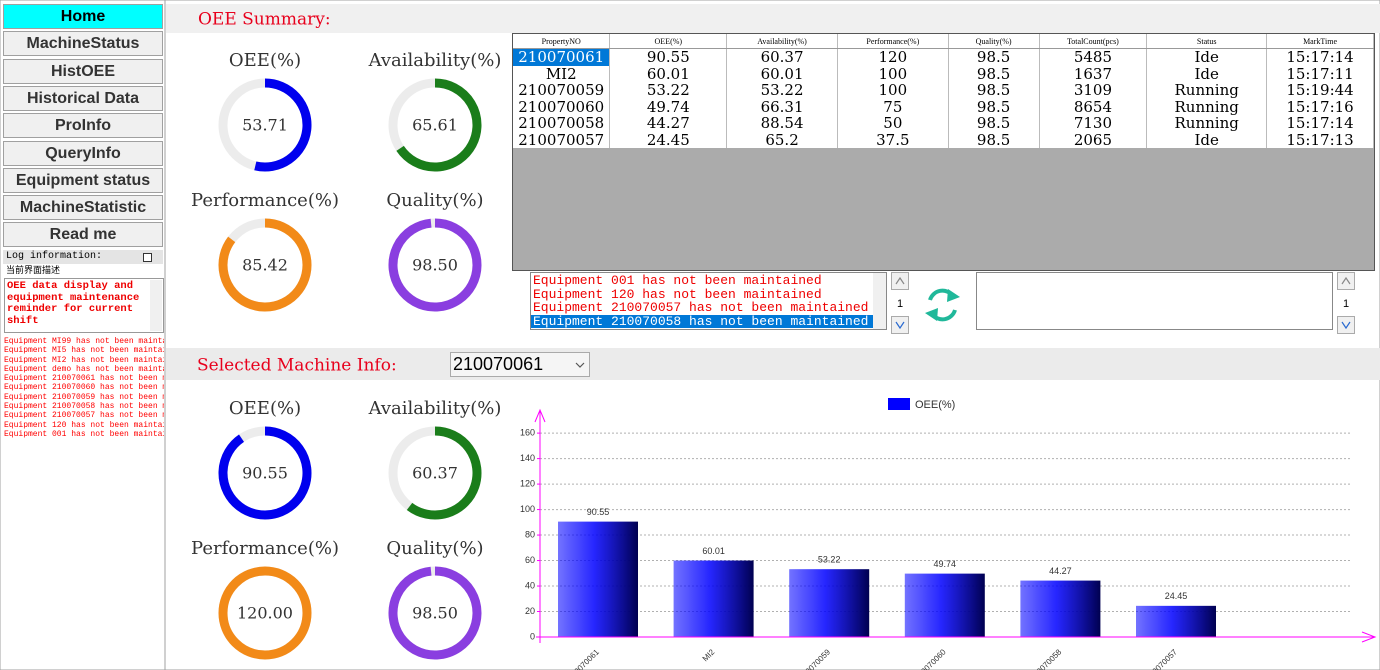 This screenshot has width=1380, height=670. Describe the element at coordinates (532, 636) in the screenshot. I see `y-tick-label: 0` at that location.